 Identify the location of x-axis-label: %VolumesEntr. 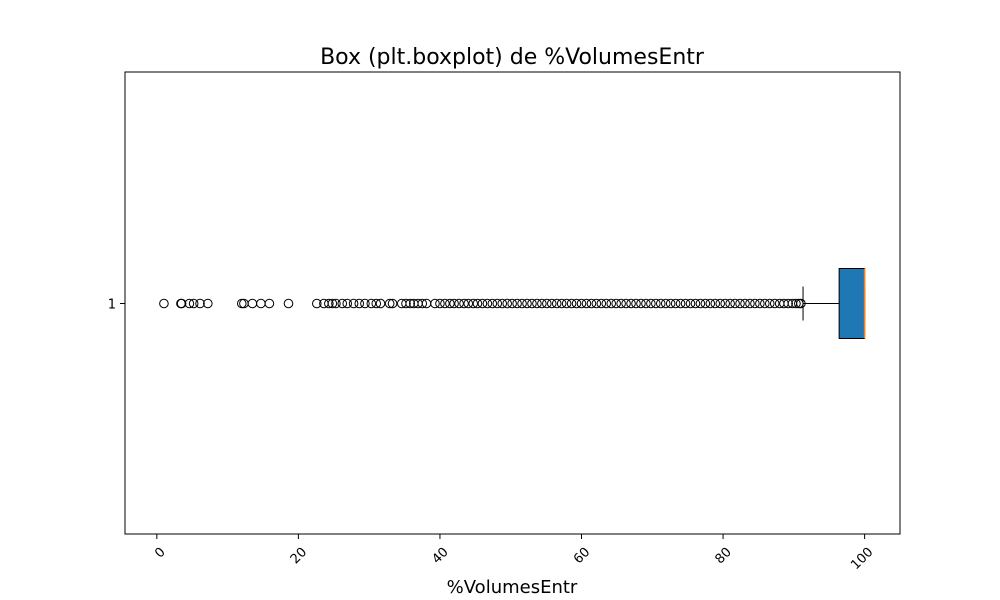
(512, 587).